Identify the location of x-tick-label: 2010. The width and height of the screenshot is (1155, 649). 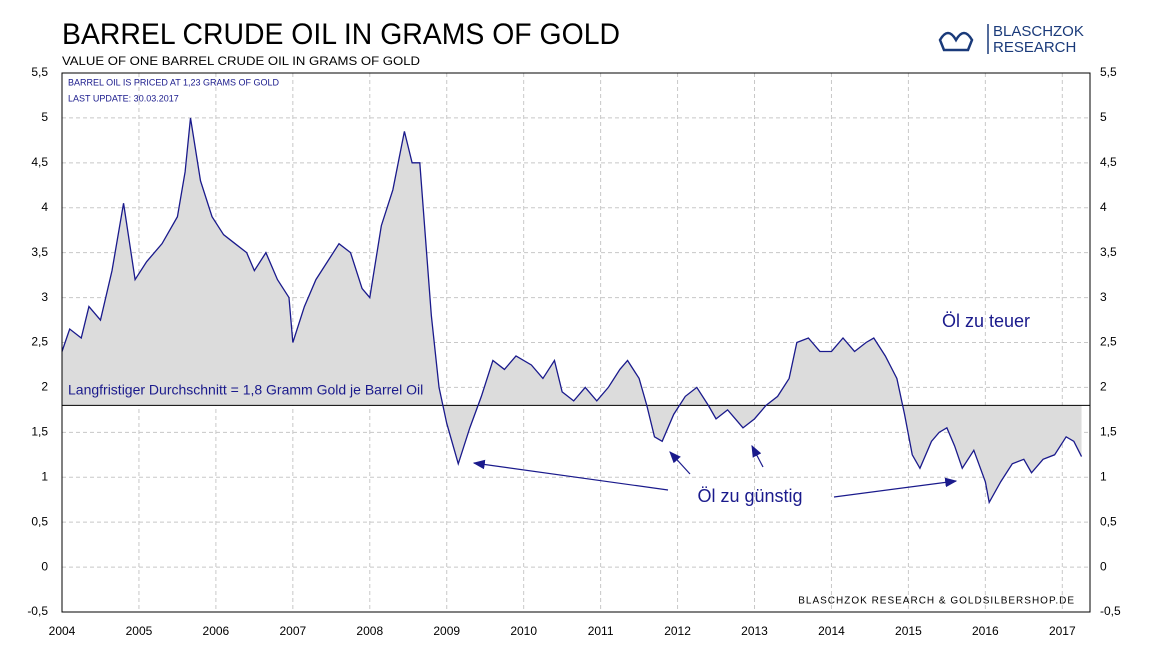
(523, 631).